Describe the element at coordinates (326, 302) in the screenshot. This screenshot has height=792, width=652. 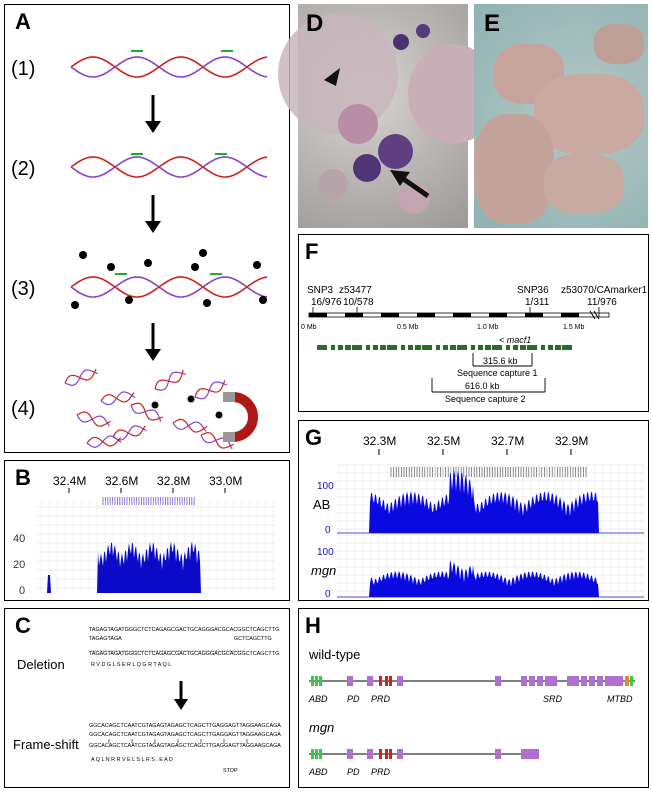
I see `marker-ratio: 16/976` at that location.